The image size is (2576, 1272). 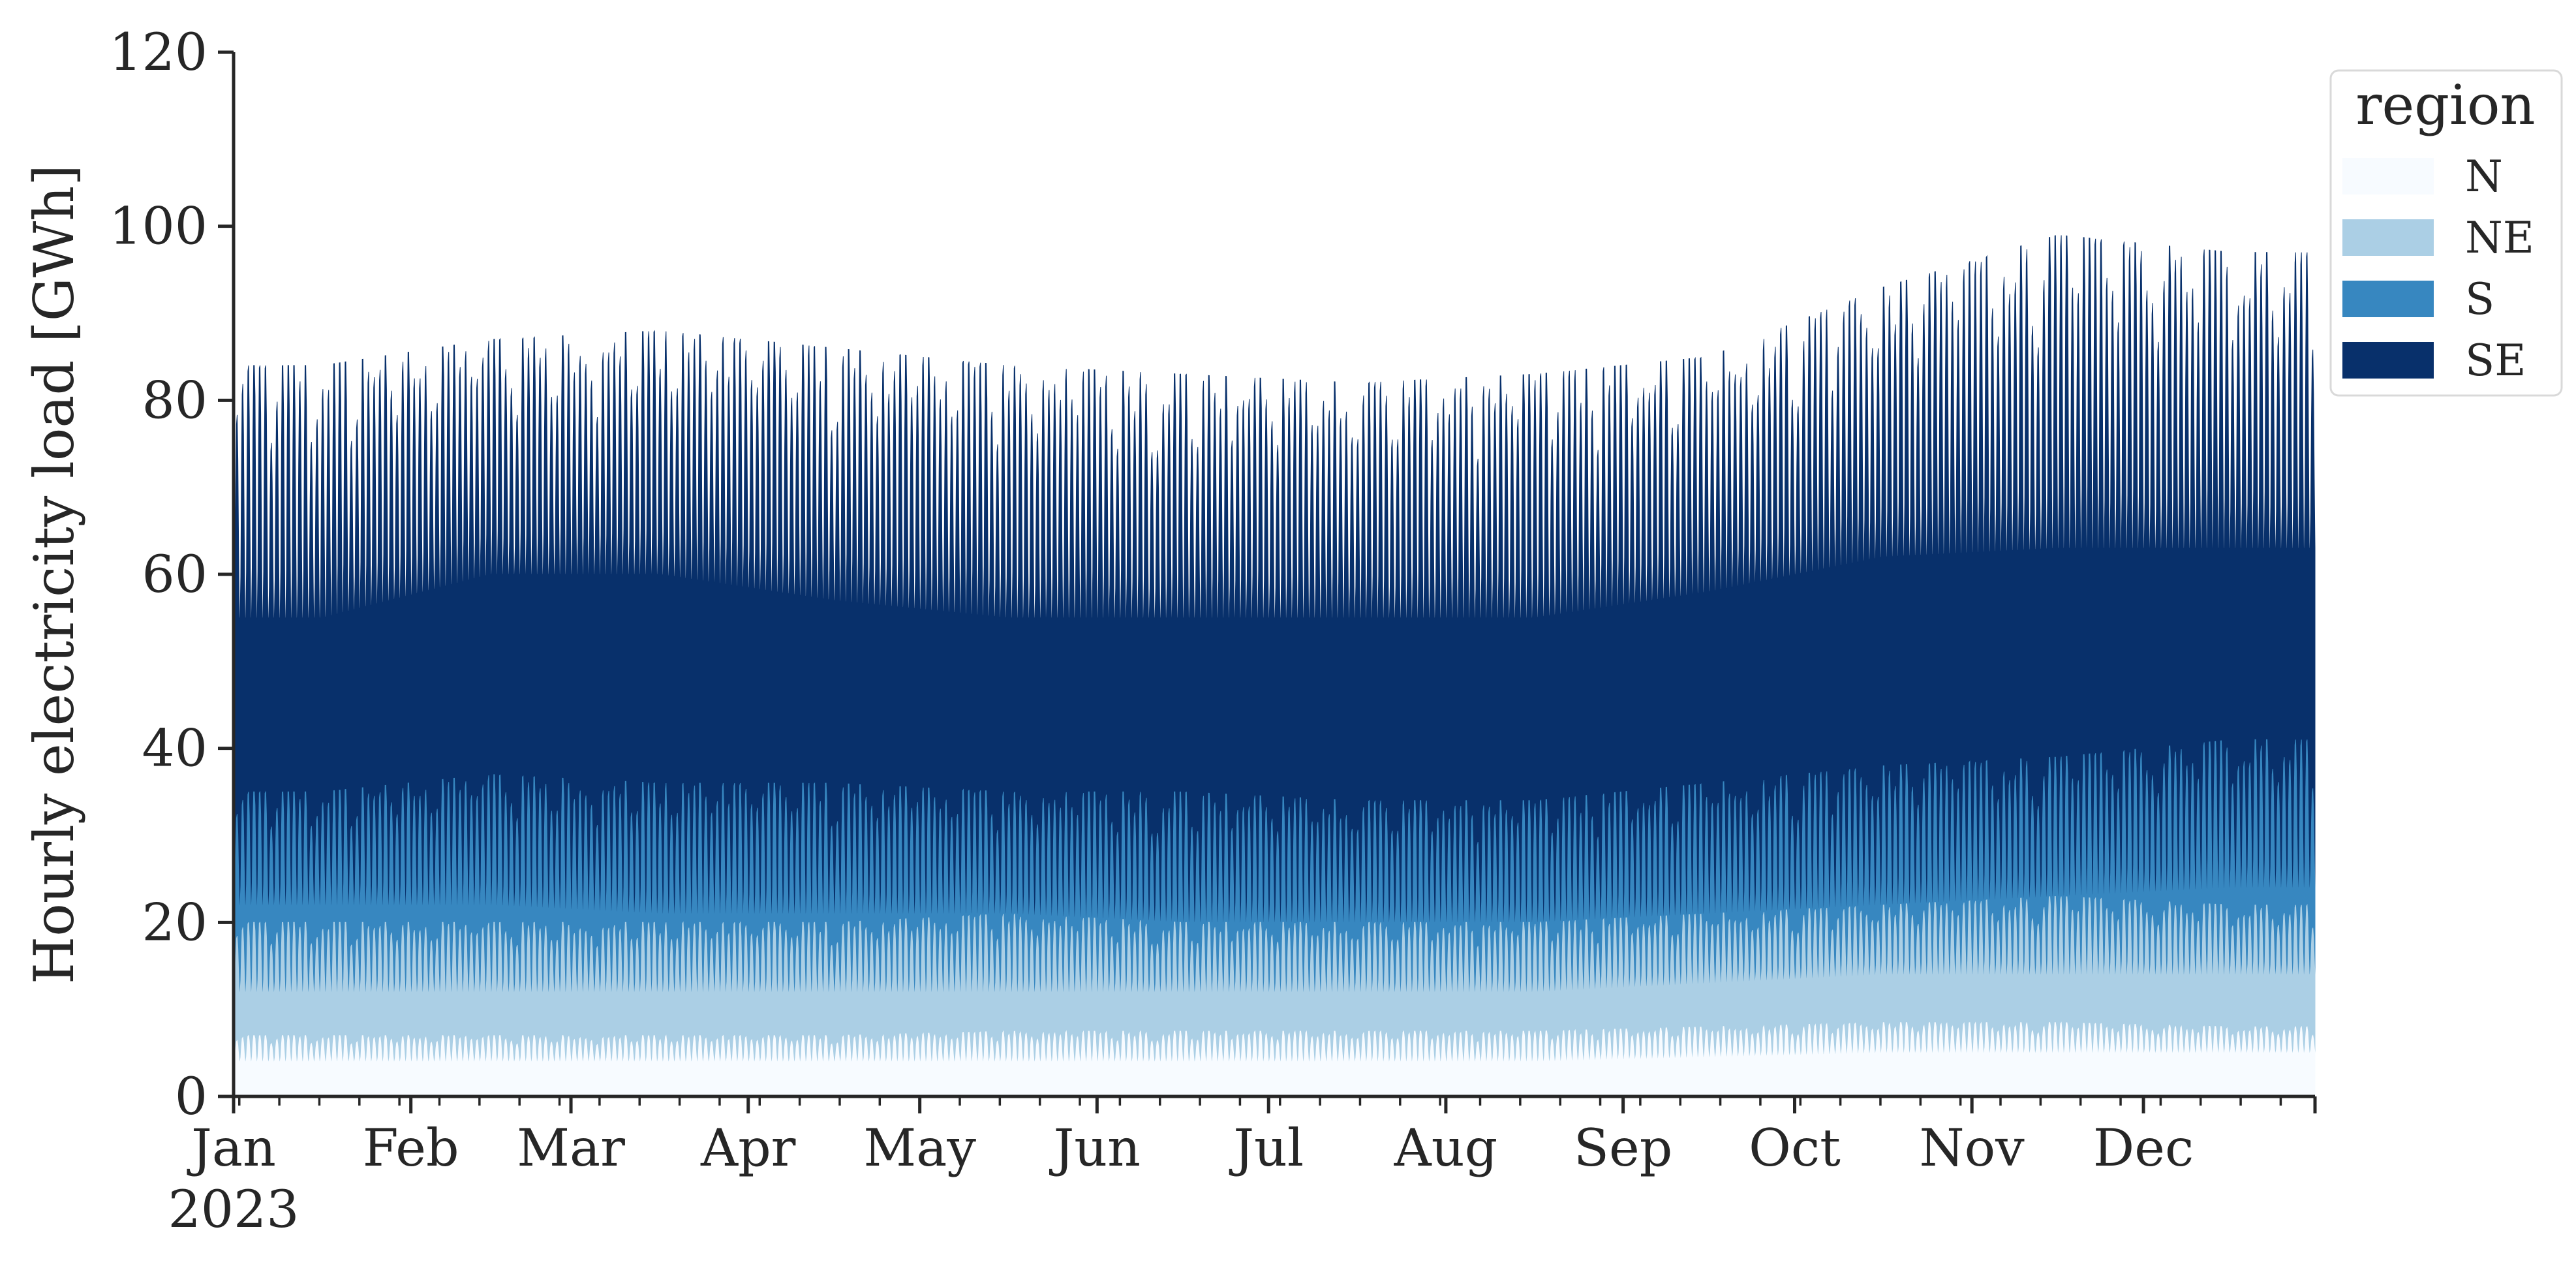 I want to click on legend: region N NE S SE, so click(x=2446, y=233).